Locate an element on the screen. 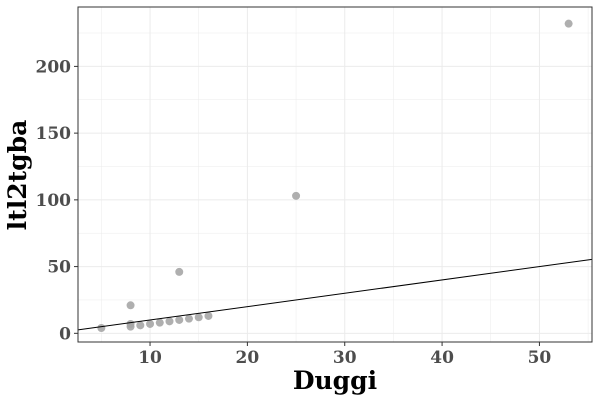 This screenshot has height=400, width=600. y-axis-ticks: 0 50 100 150 200 is located at coordinates (57, 200).